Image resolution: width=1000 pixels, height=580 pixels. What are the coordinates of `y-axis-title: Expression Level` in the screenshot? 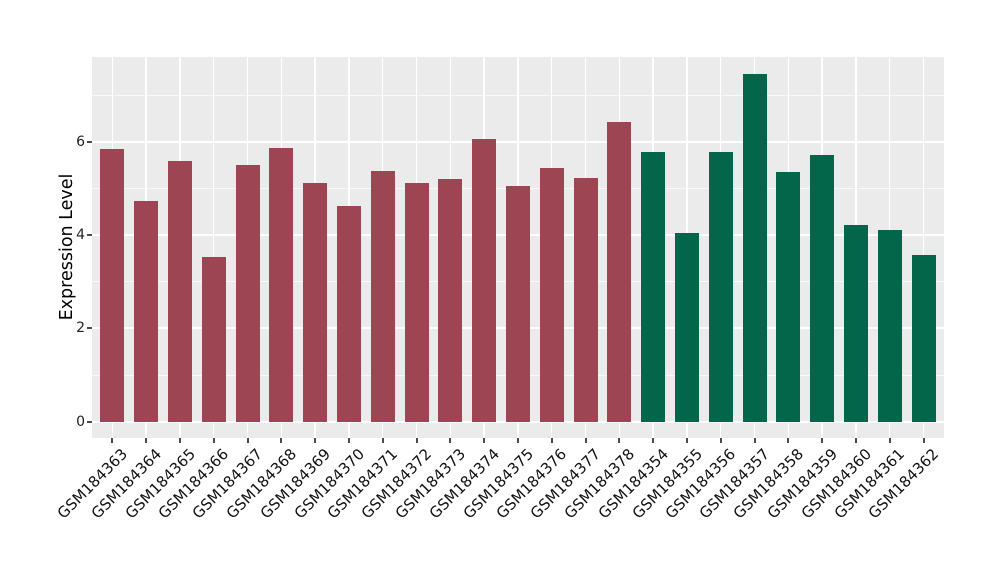 It's located at (67, 247).